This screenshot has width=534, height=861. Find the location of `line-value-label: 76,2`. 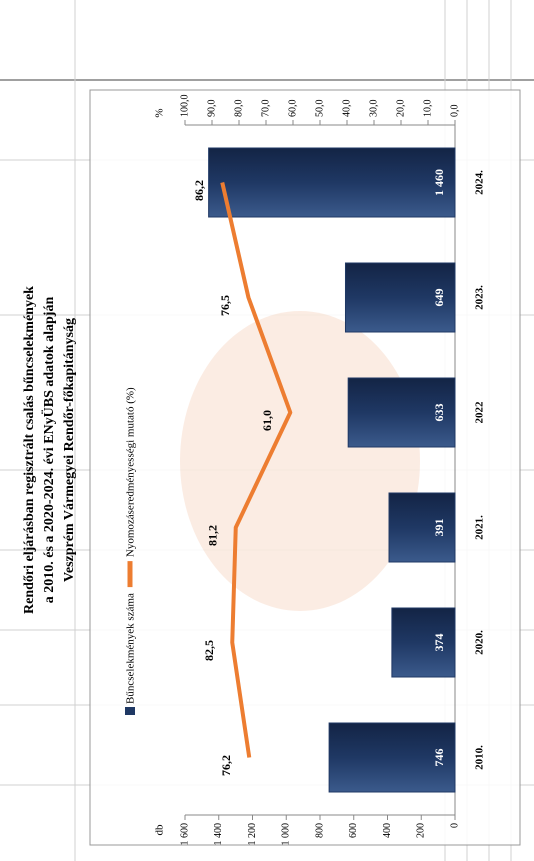

line-value-label: 76,2 is located at coordinates (226, 765).